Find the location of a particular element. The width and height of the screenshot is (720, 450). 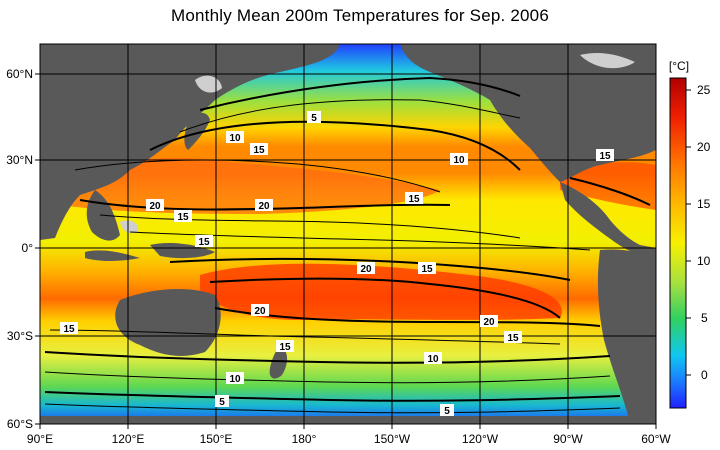

colorbar-unit-label: [°C] is located at coordinates (679, 66).